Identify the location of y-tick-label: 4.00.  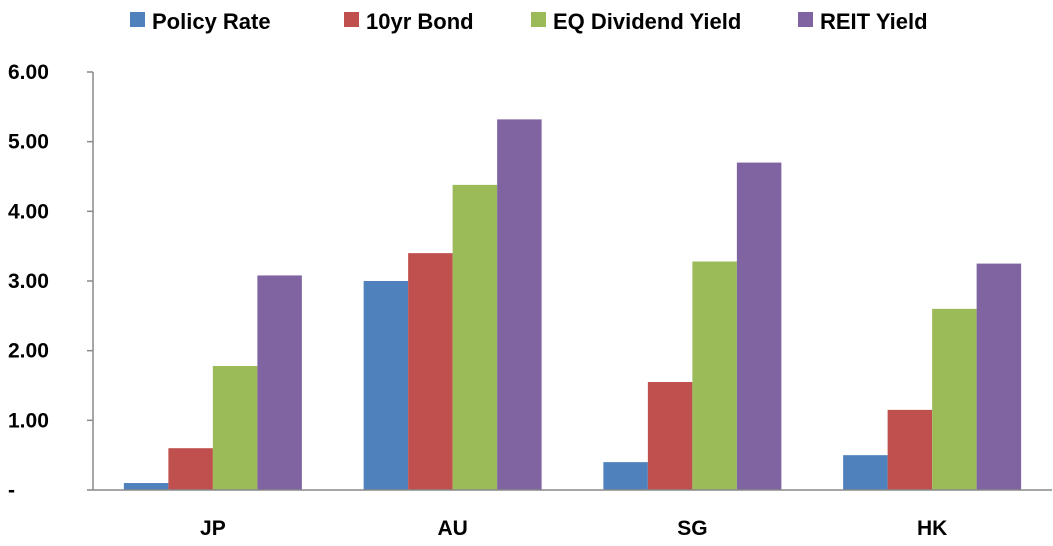
(28, 211).